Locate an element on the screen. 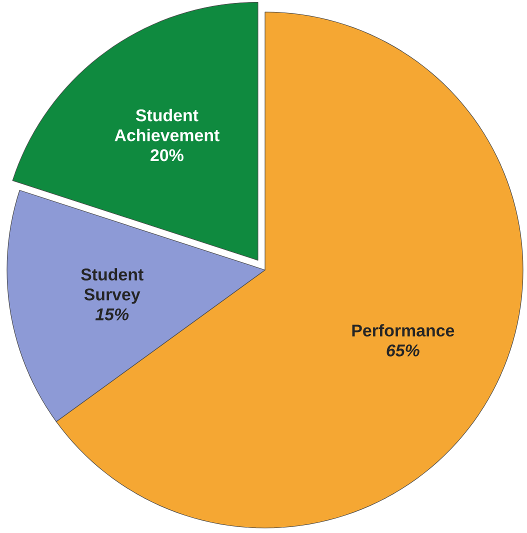  data-label: 65% is located at coordinates (403, 350).